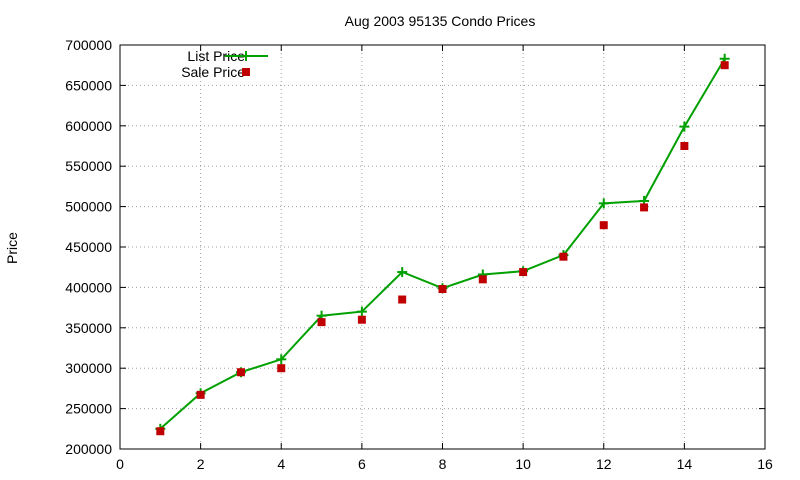 This screenshot has height=480, width=800. What do you see at coordinates (88, 207) in the screenshot?
I see `y-tick-label: 500000` at bounding box center [88, 207].